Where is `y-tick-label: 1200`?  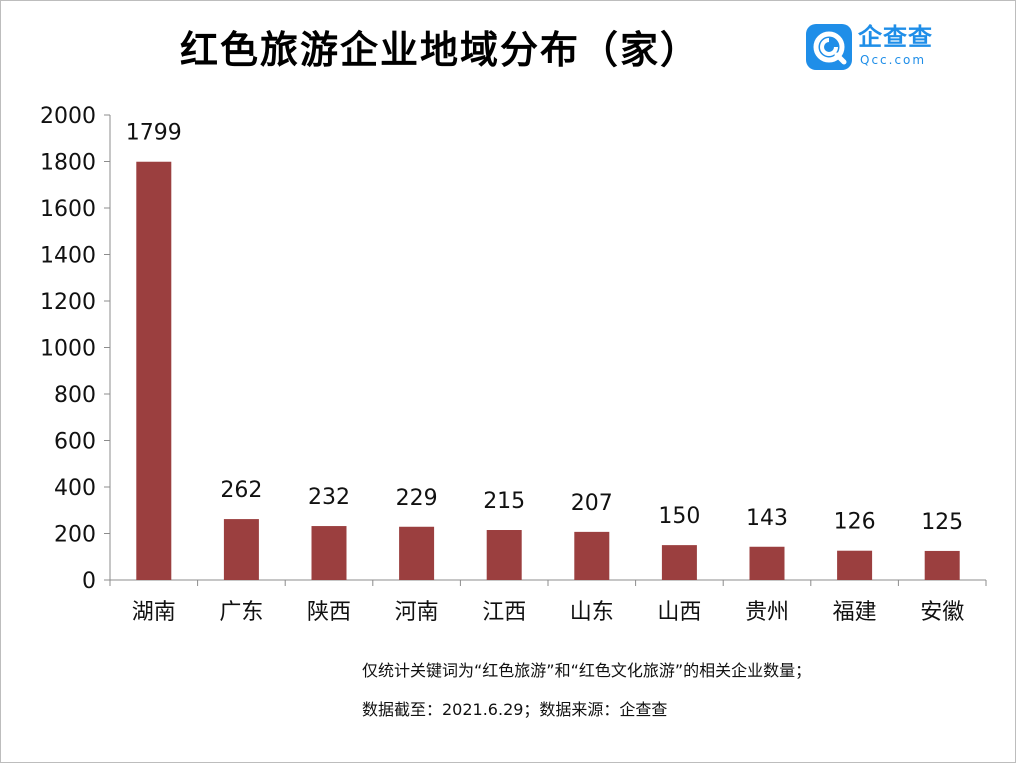
y-tick-label: 1200 is located at coordinates (68, 302).